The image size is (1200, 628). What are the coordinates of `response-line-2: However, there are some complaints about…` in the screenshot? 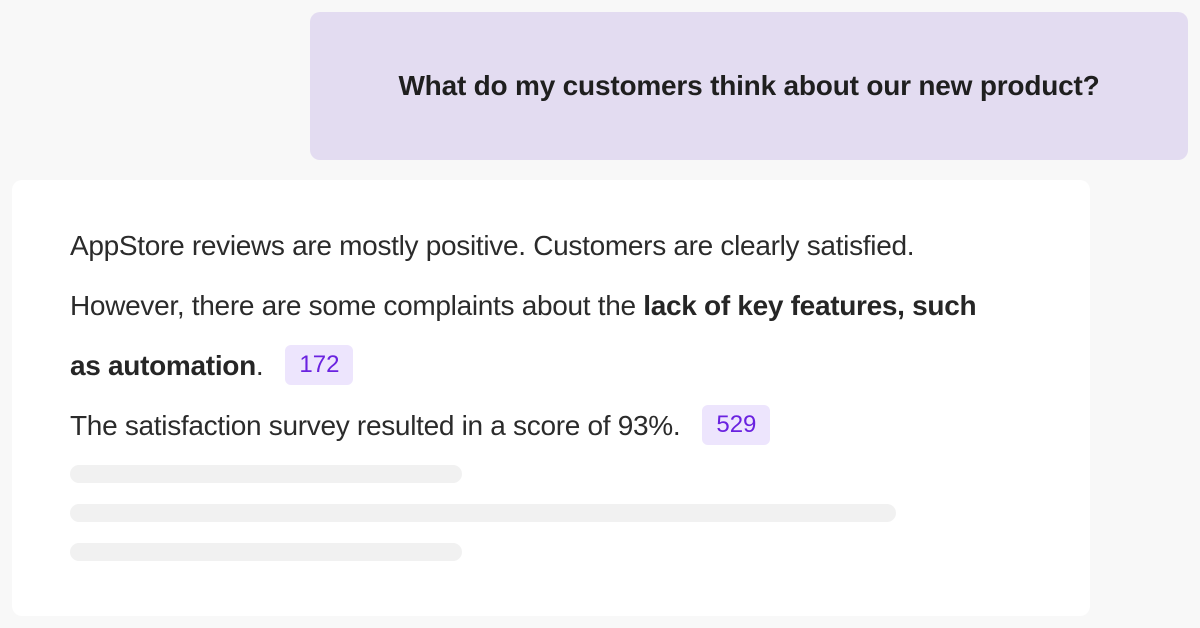 It's located at (551, 306).